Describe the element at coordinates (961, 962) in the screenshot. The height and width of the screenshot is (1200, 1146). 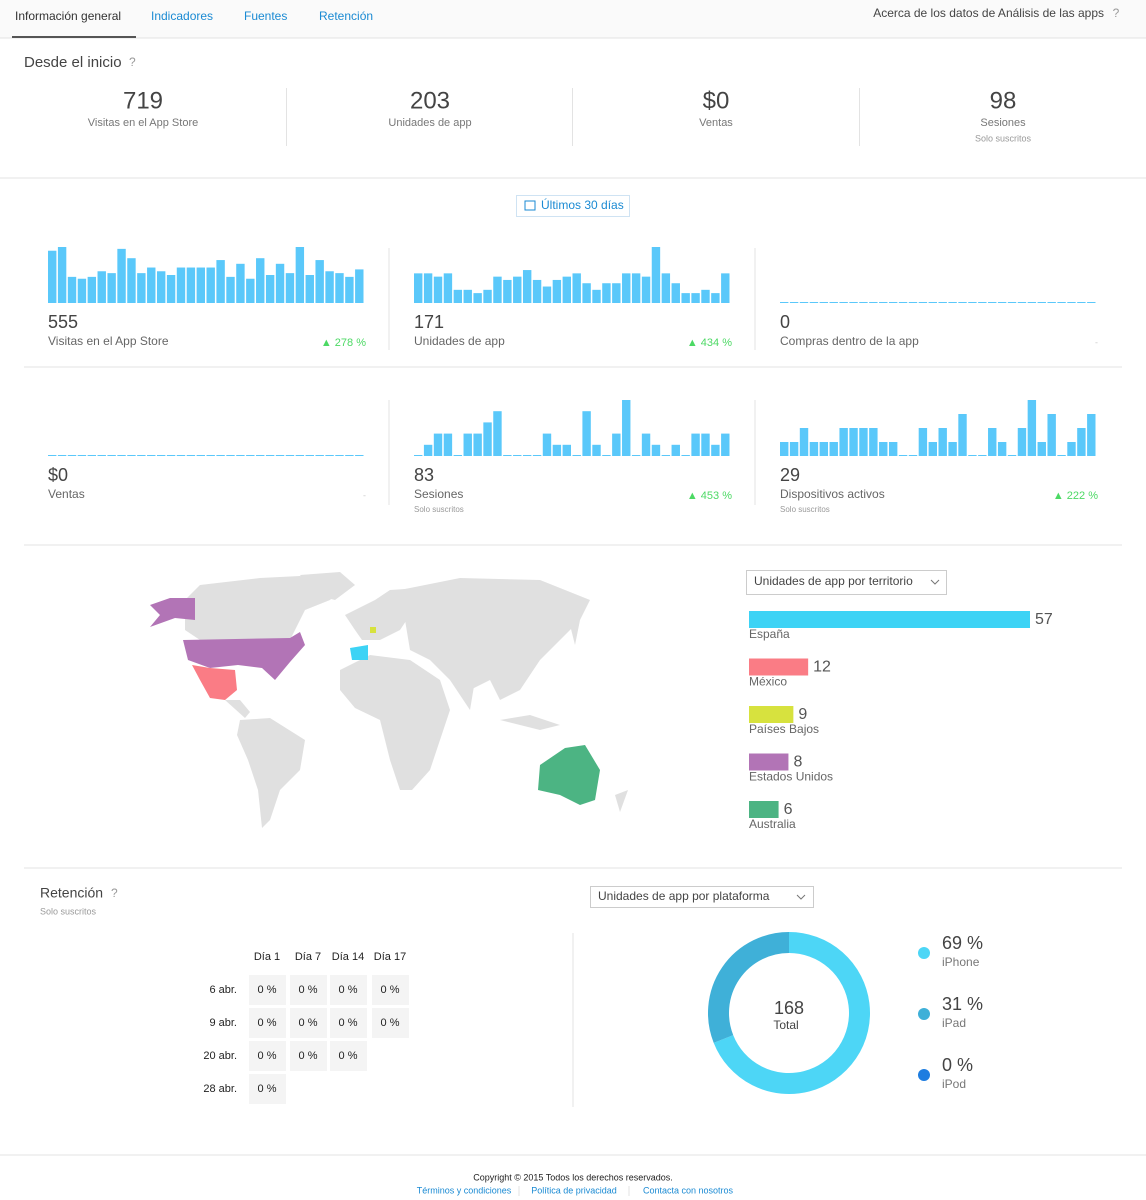
I see `legend-name: iPhone` at that location.